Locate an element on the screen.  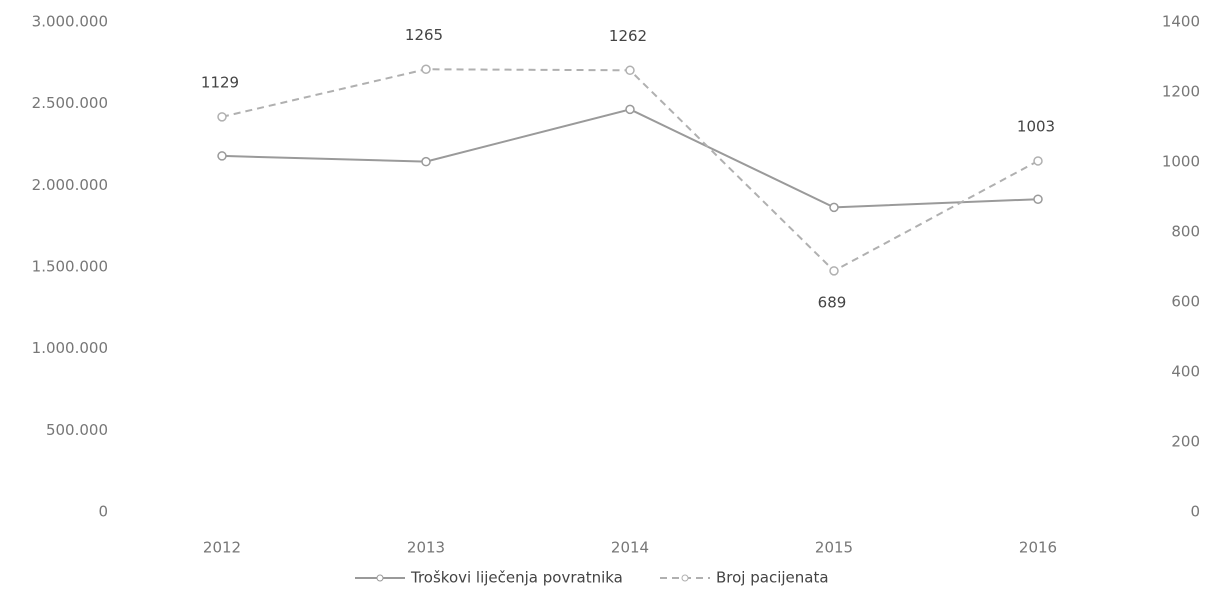
data-label: 689 is located at coordinates (832, 302).